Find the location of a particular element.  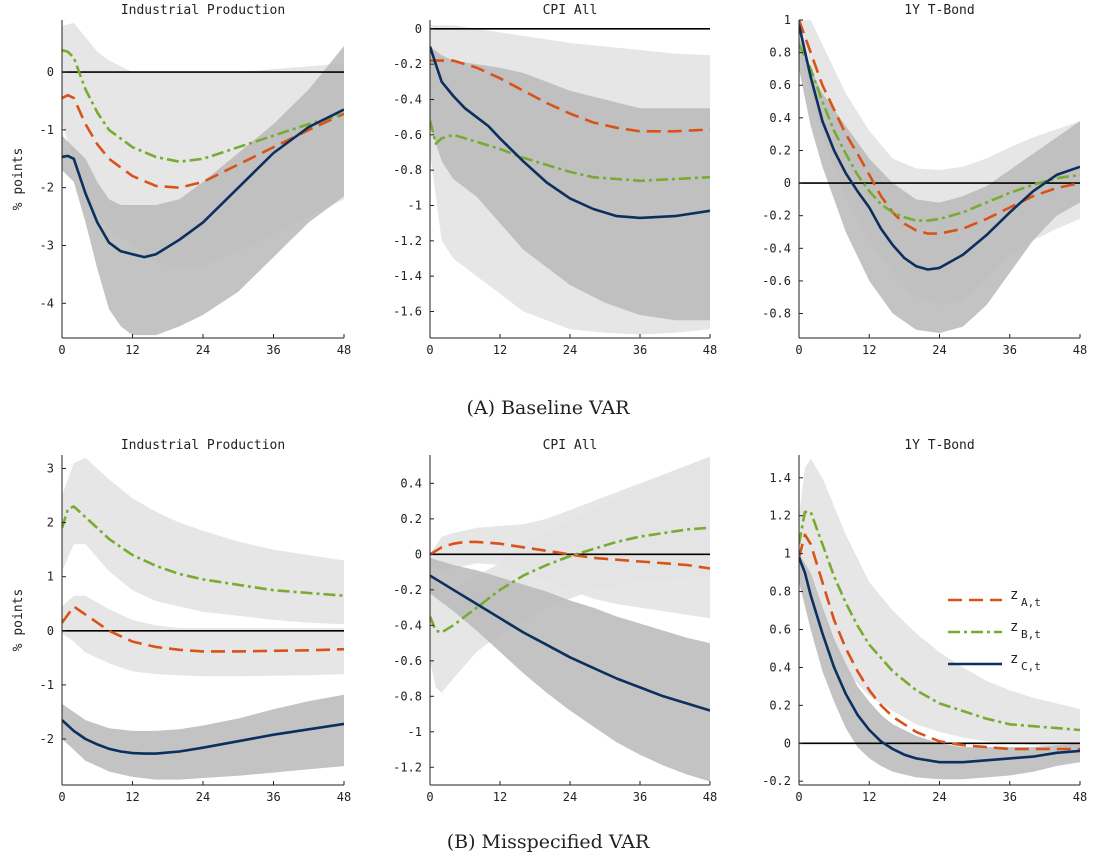

y-tick-label: 1 is located at coordinates (50, 577).